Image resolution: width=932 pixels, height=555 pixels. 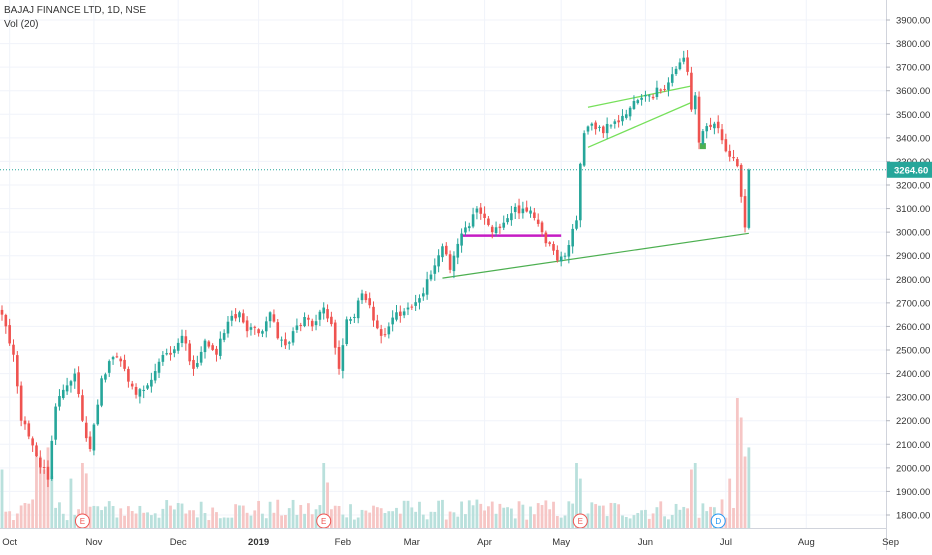 I want to click on chart-legend: BAJAJ FINANCE LTD, 1D, NSE Vol (20), so click(x=75, y=18).